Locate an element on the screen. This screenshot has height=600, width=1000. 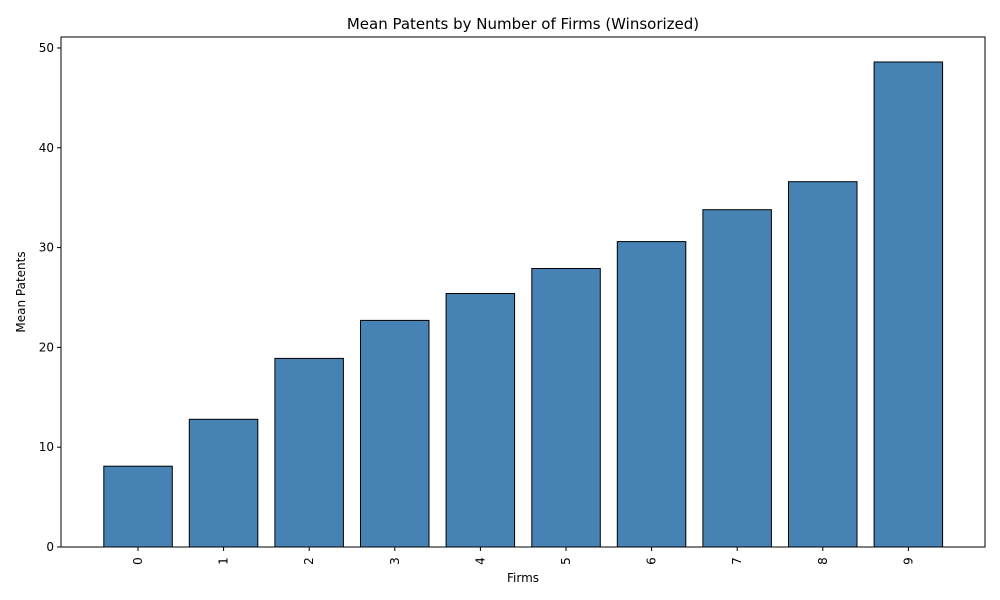
y-tick-label: 20 is located at coordinates (46, 347).